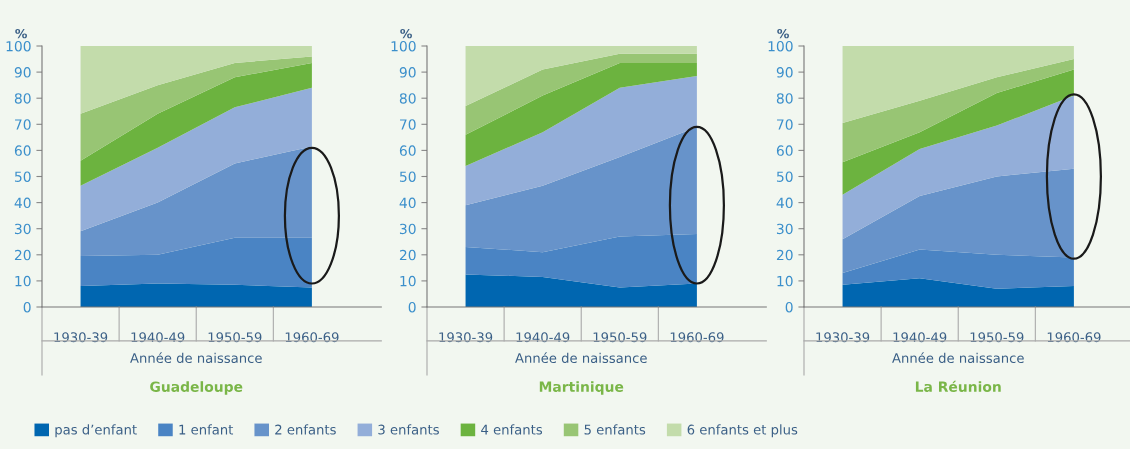 This screenshot has height=449, width=1130. Describe the element at coordinates (196, 388) in the screenshot. I see `text: Guadeloupe` at that location.